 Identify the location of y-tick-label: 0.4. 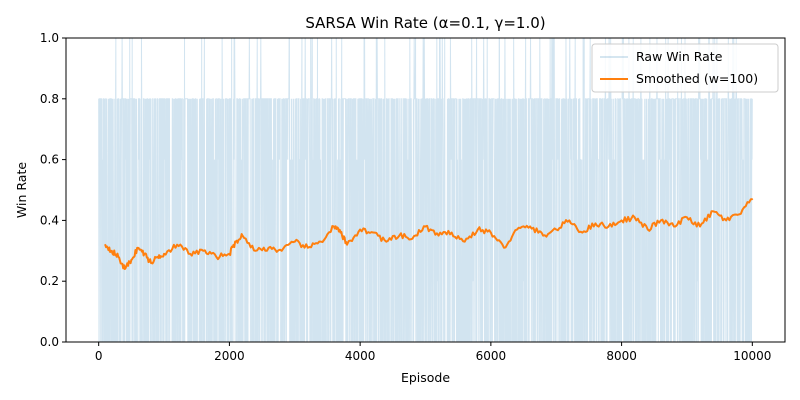
(49, 220).